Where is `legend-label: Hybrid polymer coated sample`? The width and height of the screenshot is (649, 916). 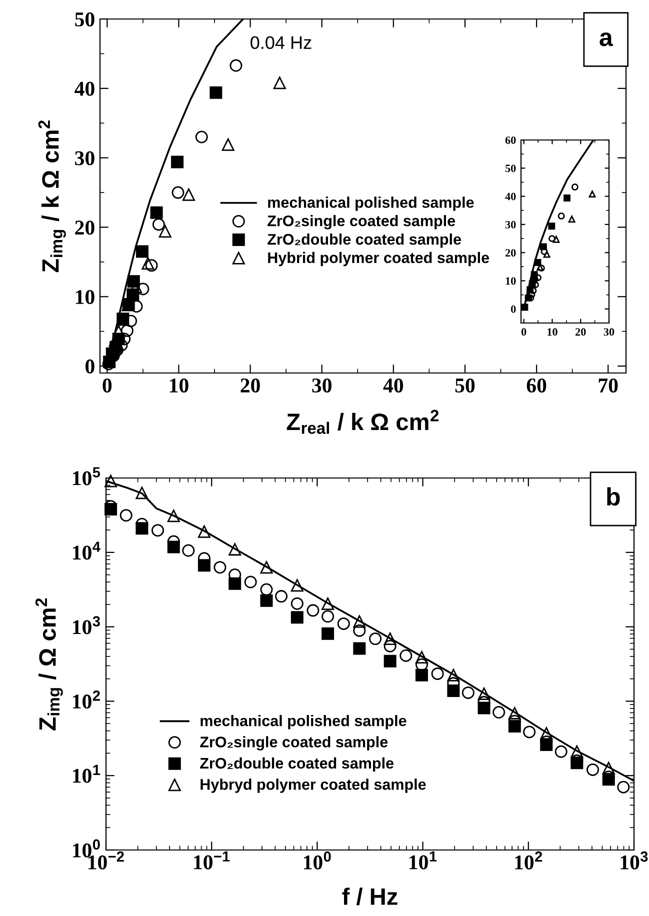 legend-label: Hybrid polymer coated sample is located at coordinates (379, 259).